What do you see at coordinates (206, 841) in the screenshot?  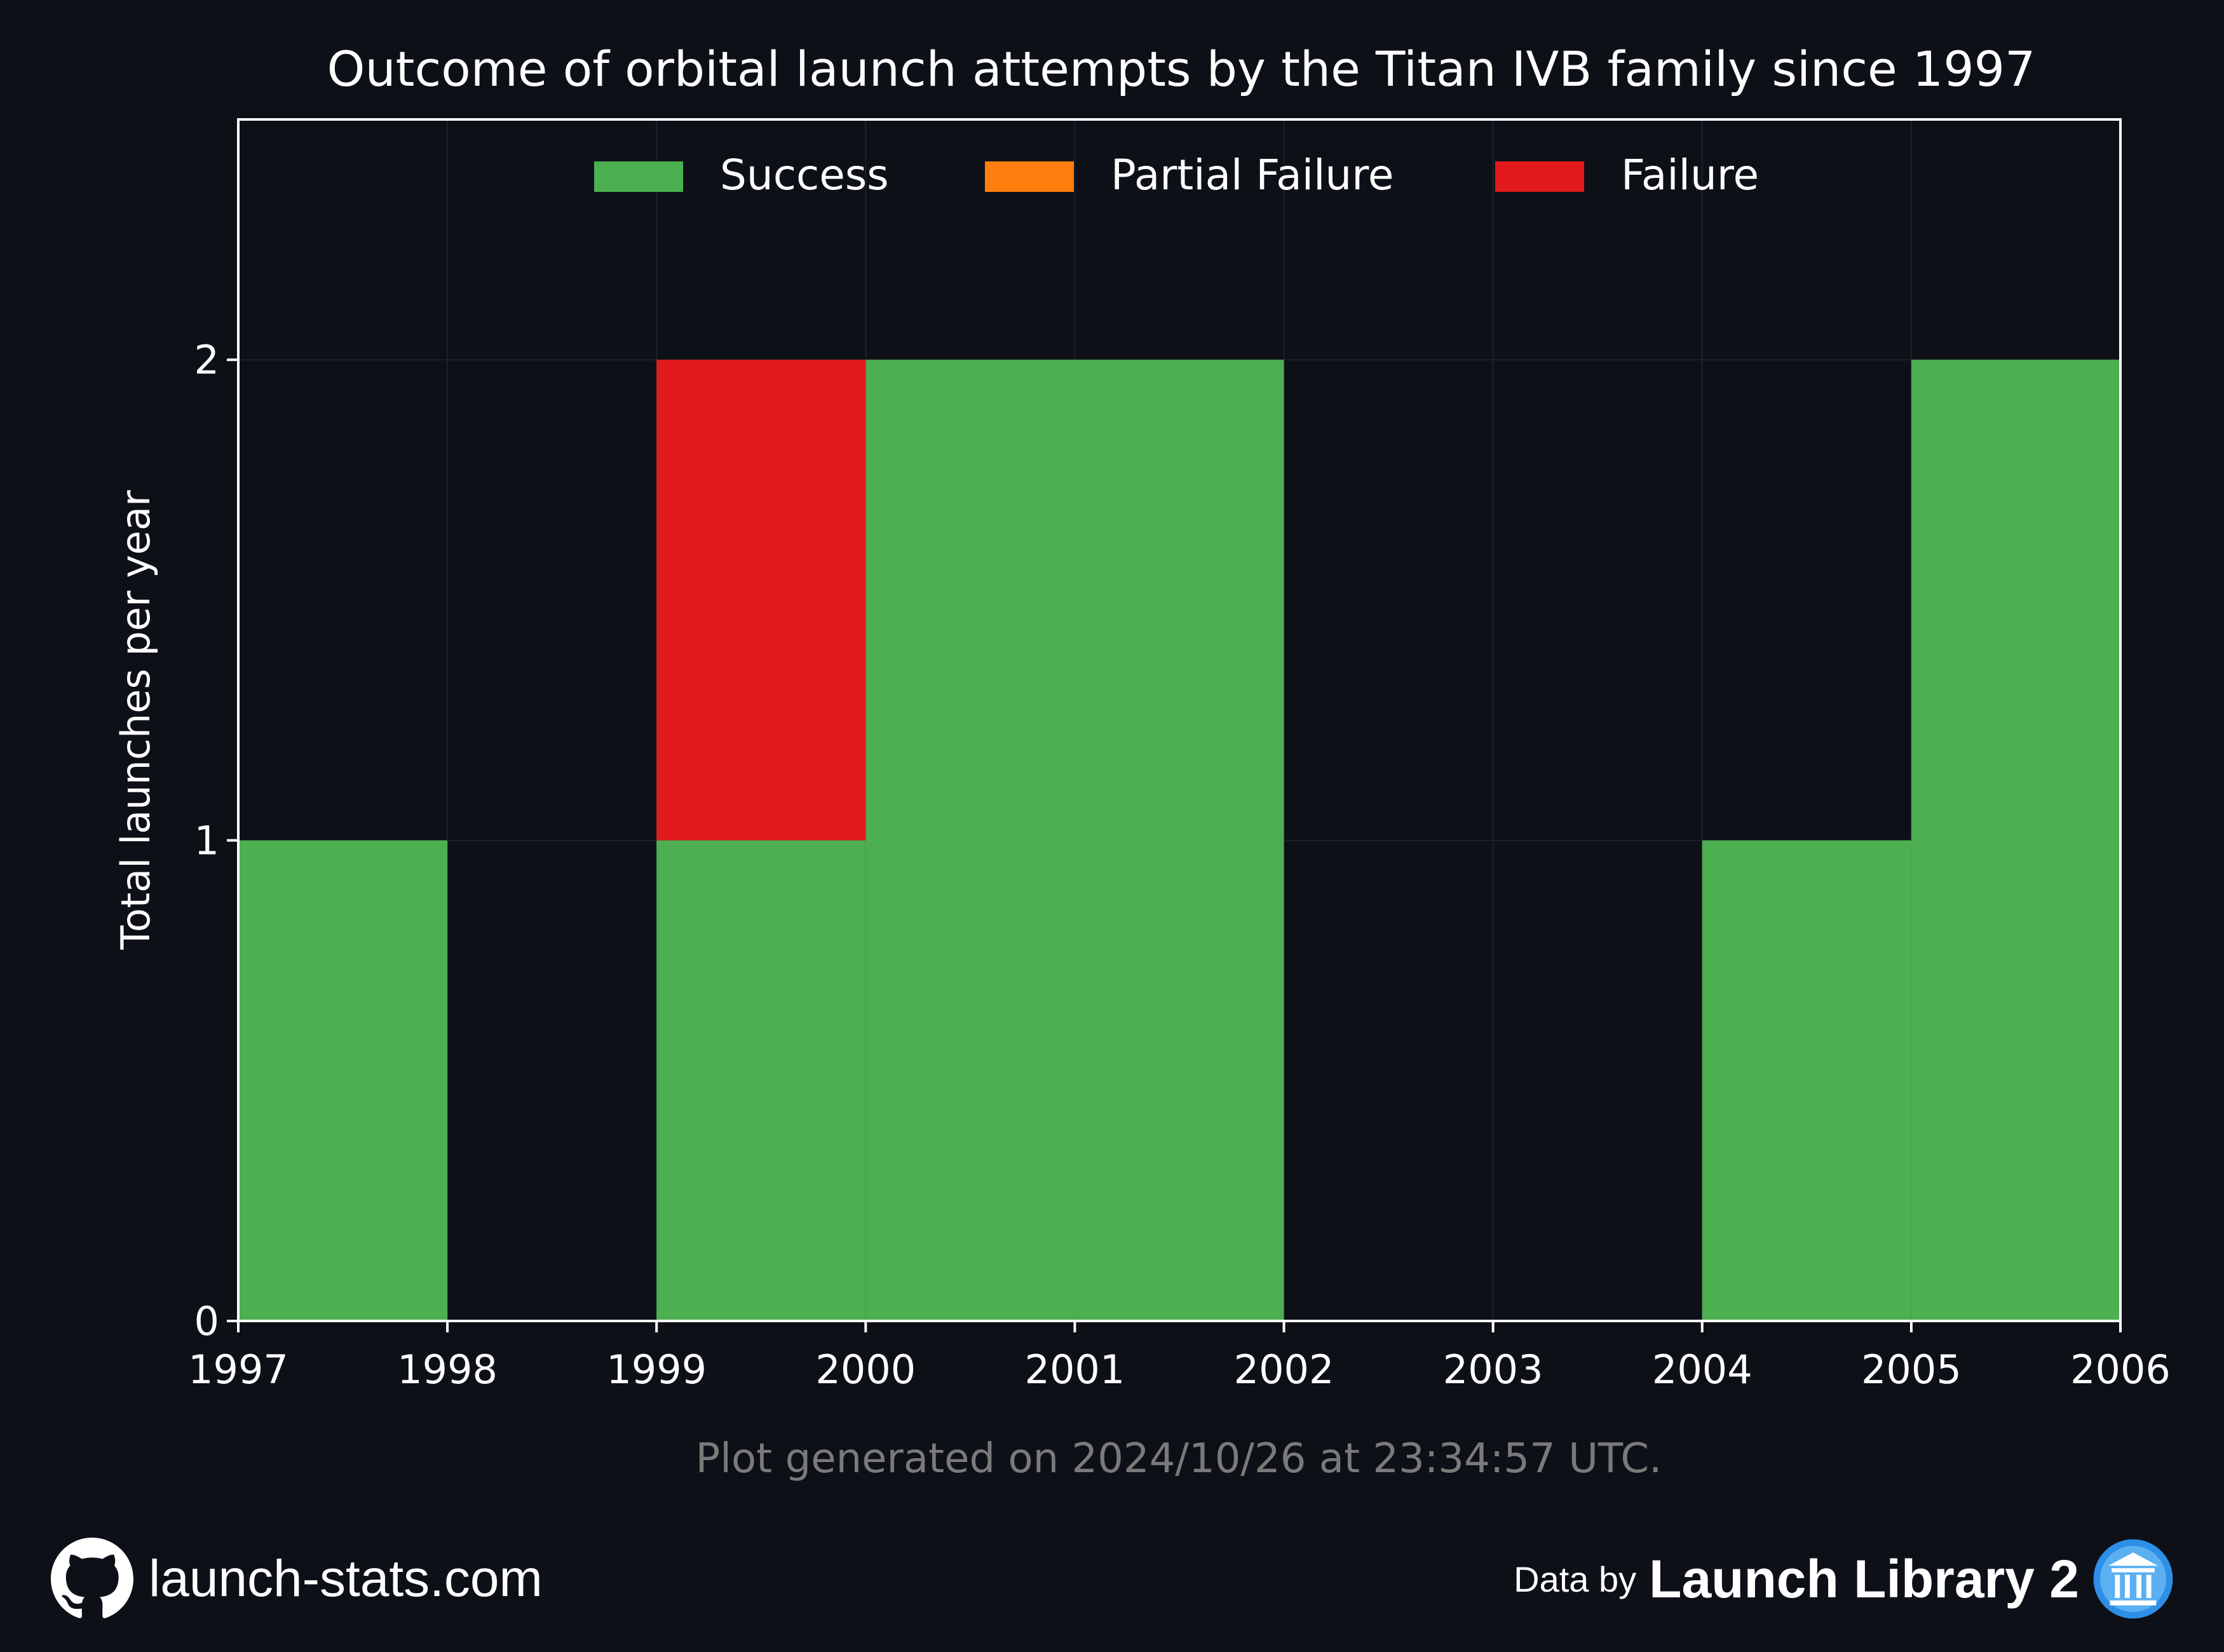 I see `y-tick-label: 1` at bounding box center [206, 841].